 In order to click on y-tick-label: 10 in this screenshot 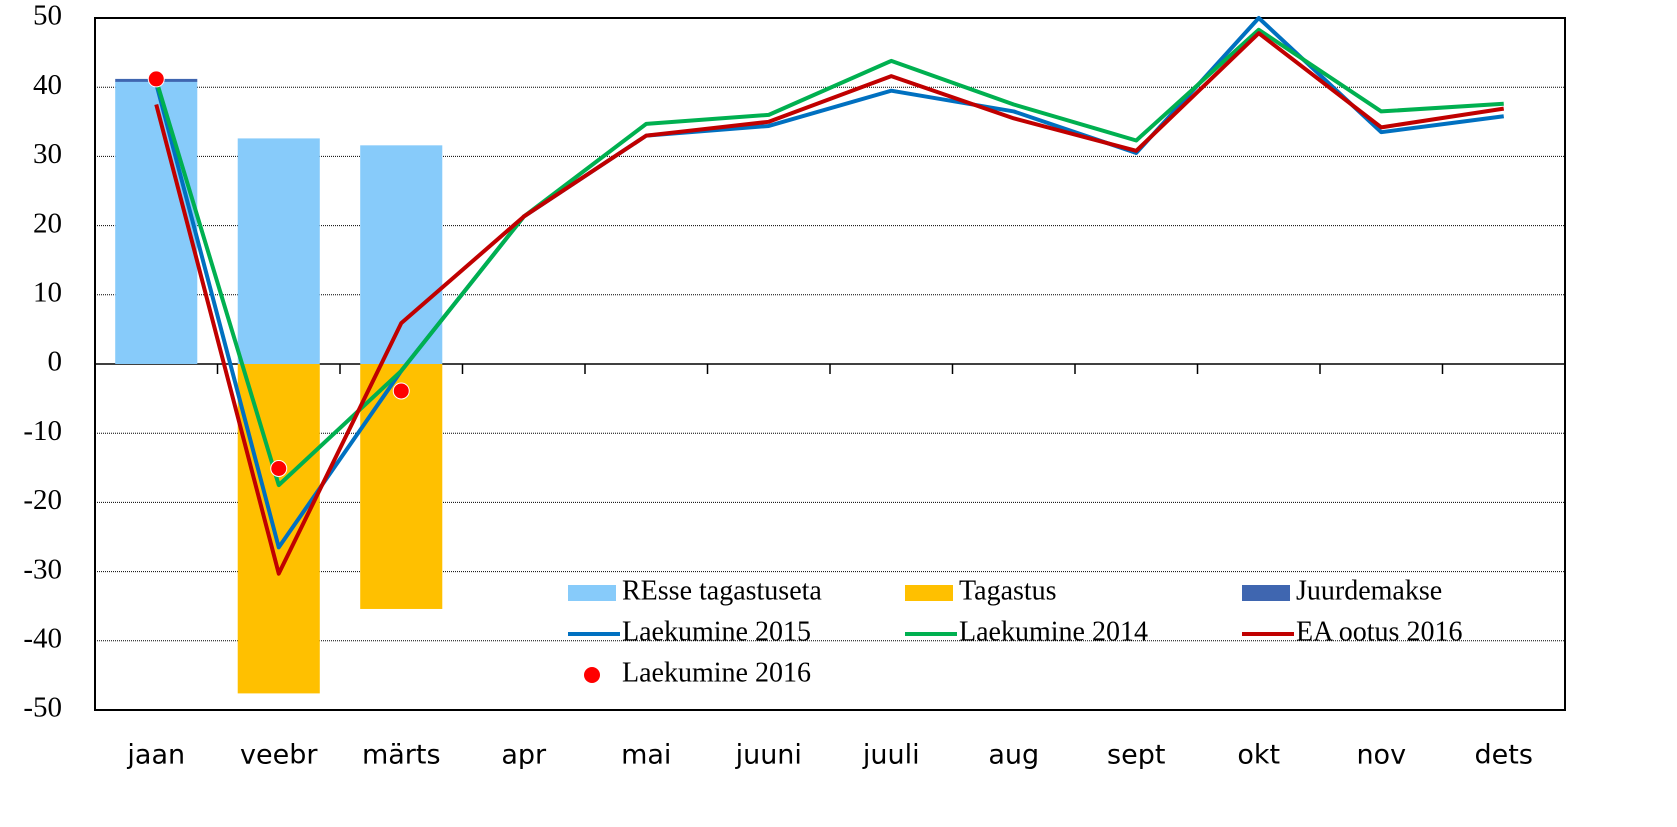, I will do `click(47, 292)`.